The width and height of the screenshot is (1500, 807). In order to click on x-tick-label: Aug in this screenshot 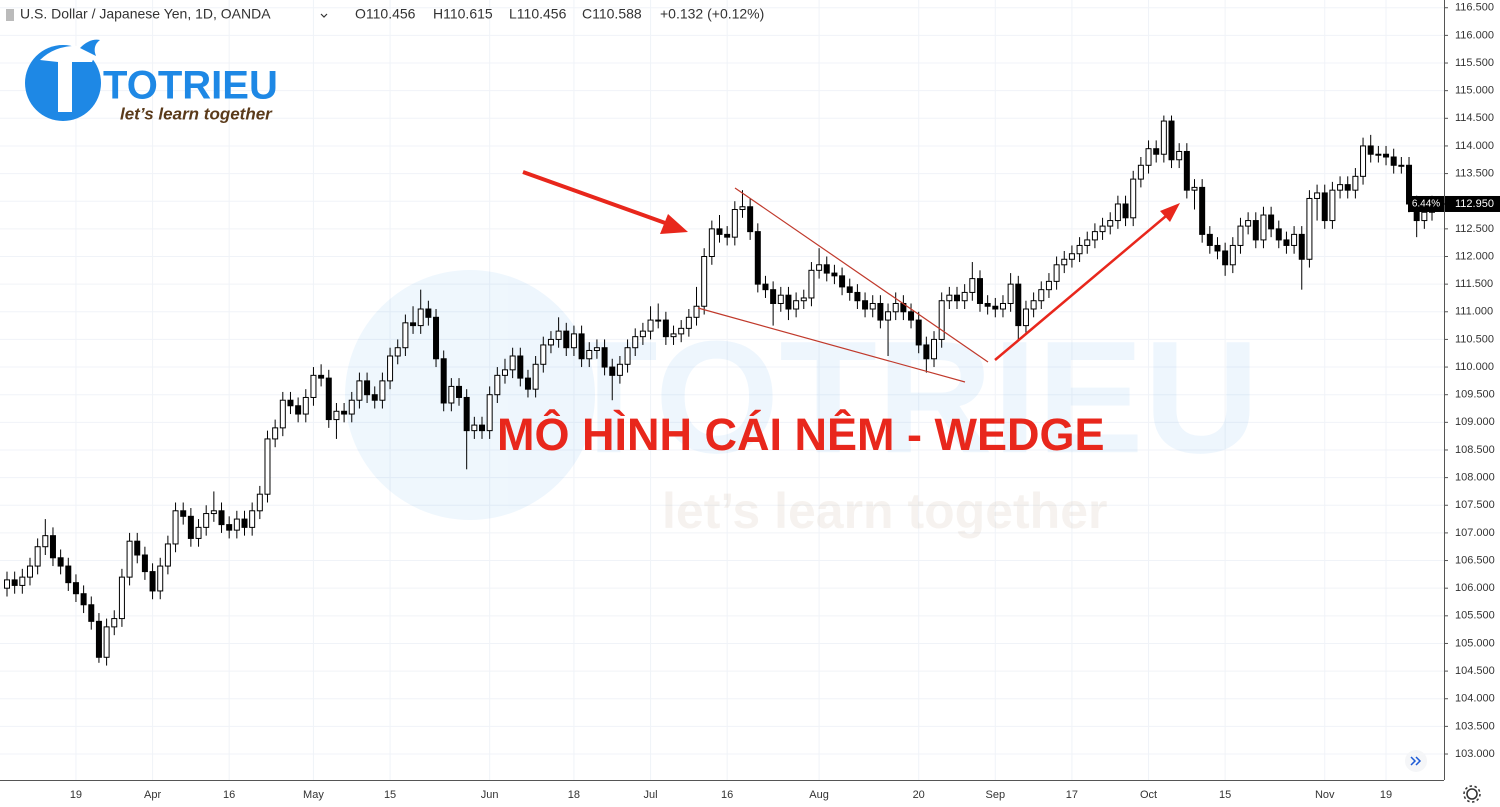, I will do `click(819, 795)`.